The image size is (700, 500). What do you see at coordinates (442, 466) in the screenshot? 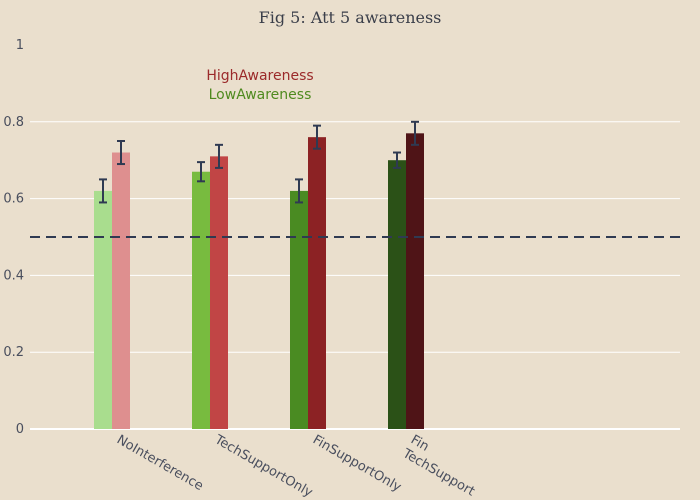
I see `x-tick-label: FinTechSupport` at bounding box center [442, 466].